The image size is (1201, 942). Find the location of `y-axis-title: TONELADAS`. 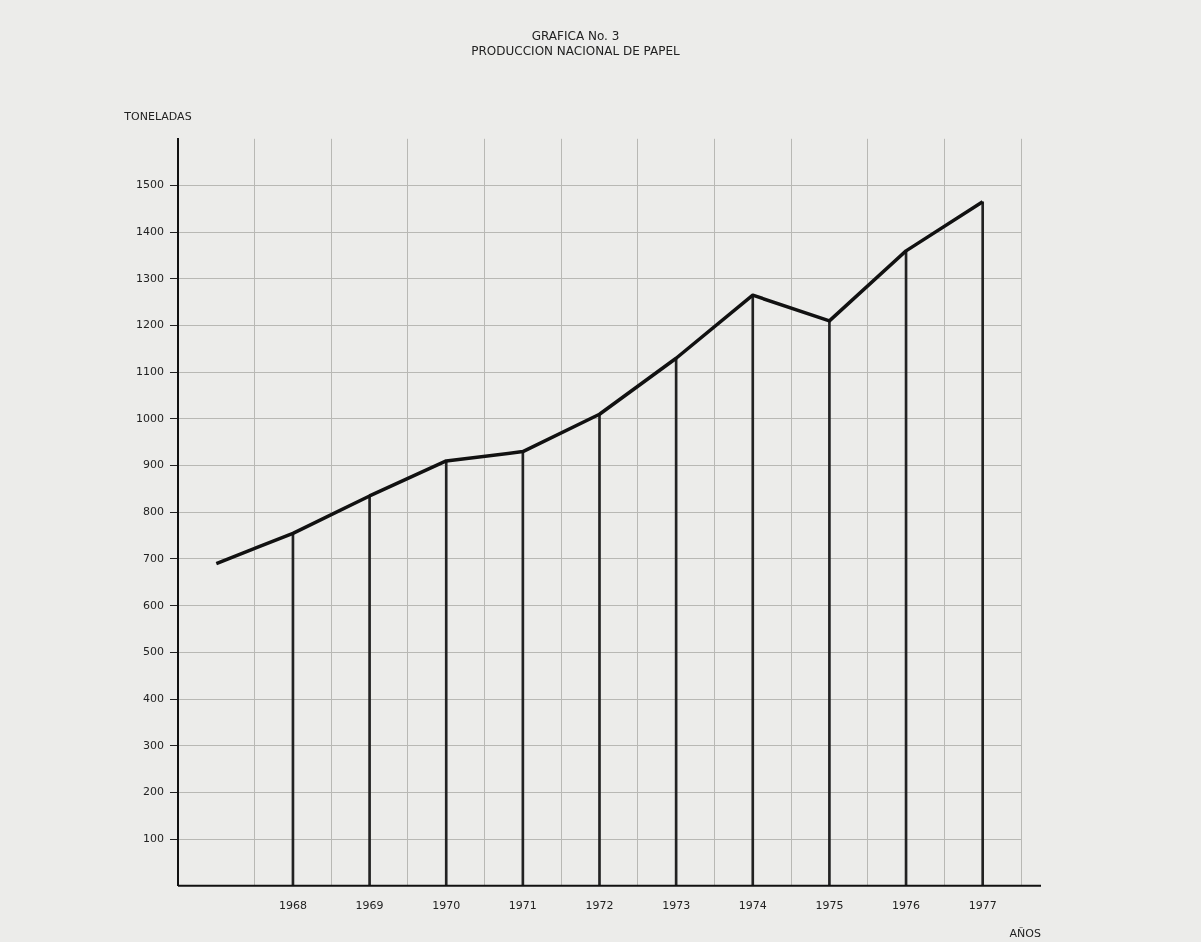

y-axis-title: TONELADAS is located at coordinates (157, 117).